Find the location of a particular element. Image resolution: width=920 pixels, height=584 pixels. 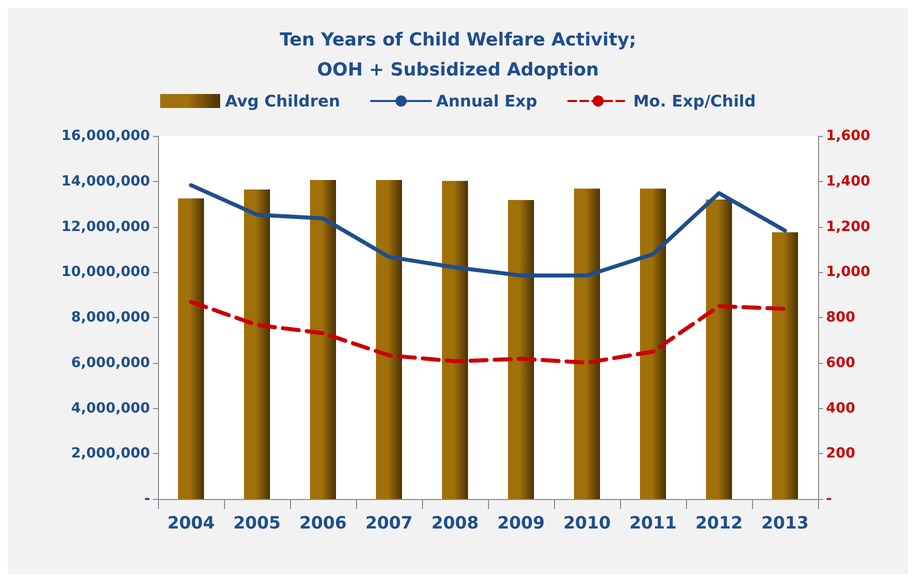

y2-tick-label: 1,600 is located at coordinates (848, 136).